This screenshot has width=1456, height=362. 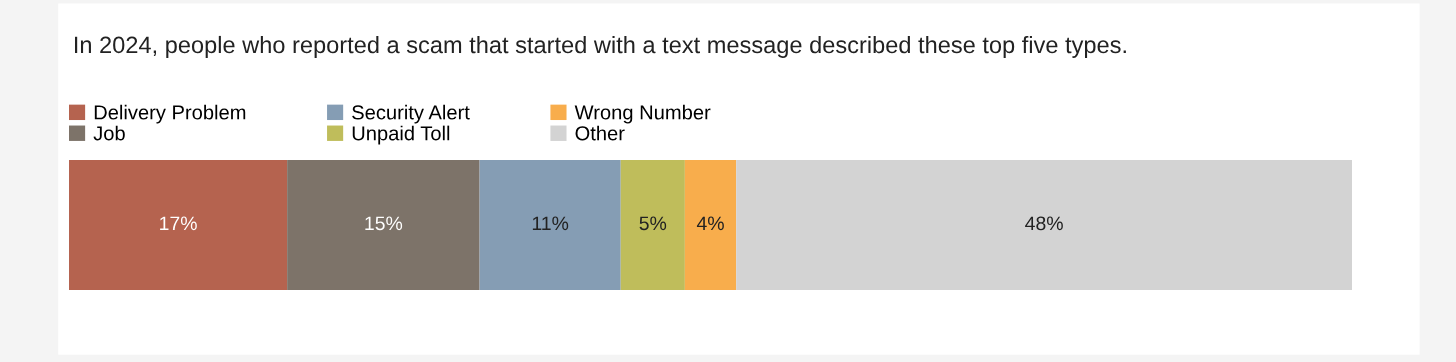 I want to click on data-label: 11%, so click(x=550, y=223).